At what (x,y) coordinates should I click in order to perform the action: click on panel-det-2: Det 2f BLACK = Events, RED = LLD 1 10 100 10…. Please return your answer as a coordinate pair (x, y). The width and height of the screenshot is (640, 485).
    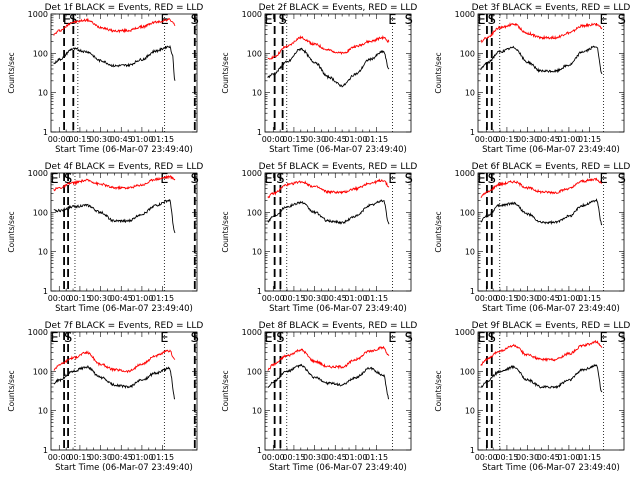
    Looking at the image, I should click on (319, 79).